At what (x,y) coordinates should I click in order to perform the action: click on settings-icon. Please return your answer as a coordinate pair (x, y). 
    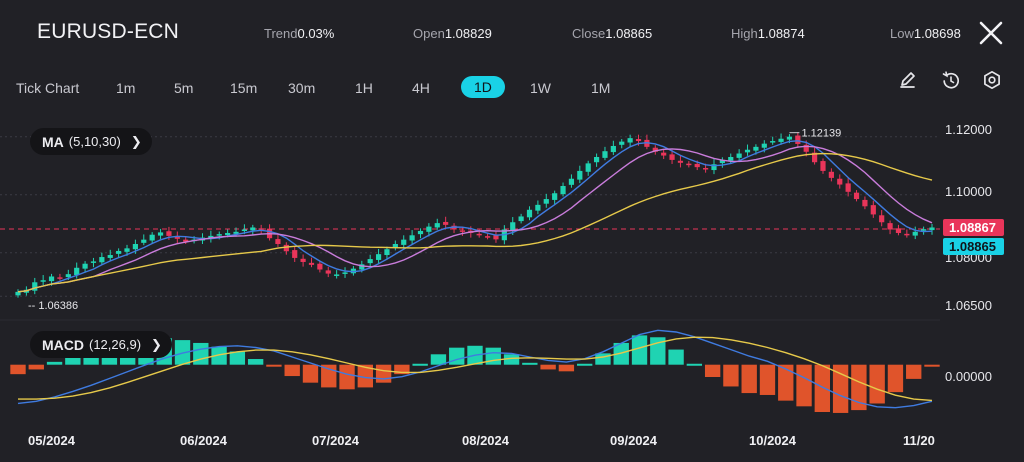
    Looking at the image, I should click on (992, 80).